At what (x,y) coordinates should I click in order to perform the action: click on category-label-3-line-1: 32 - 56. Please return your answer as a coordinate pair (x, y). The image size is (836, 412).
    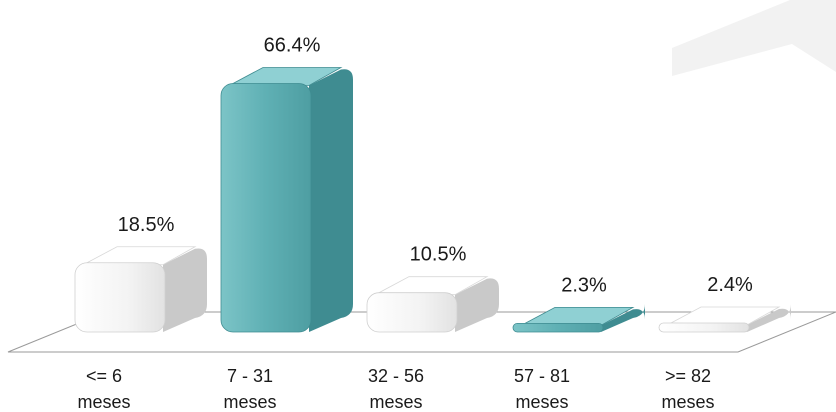
    Looking at the image, I should click on (396, 376).